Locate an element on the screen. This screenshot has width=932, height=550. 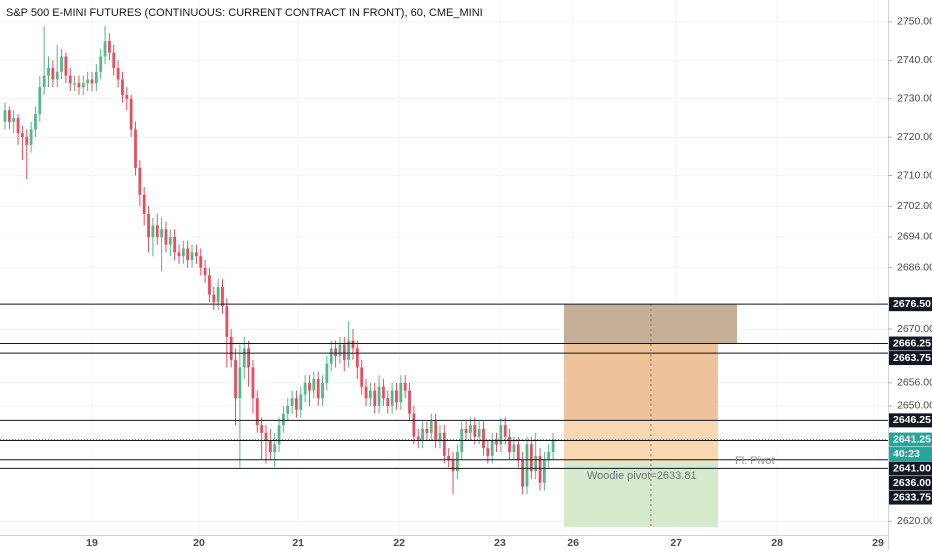
x-tick-label: 22 is located at coordinates (399, 543).